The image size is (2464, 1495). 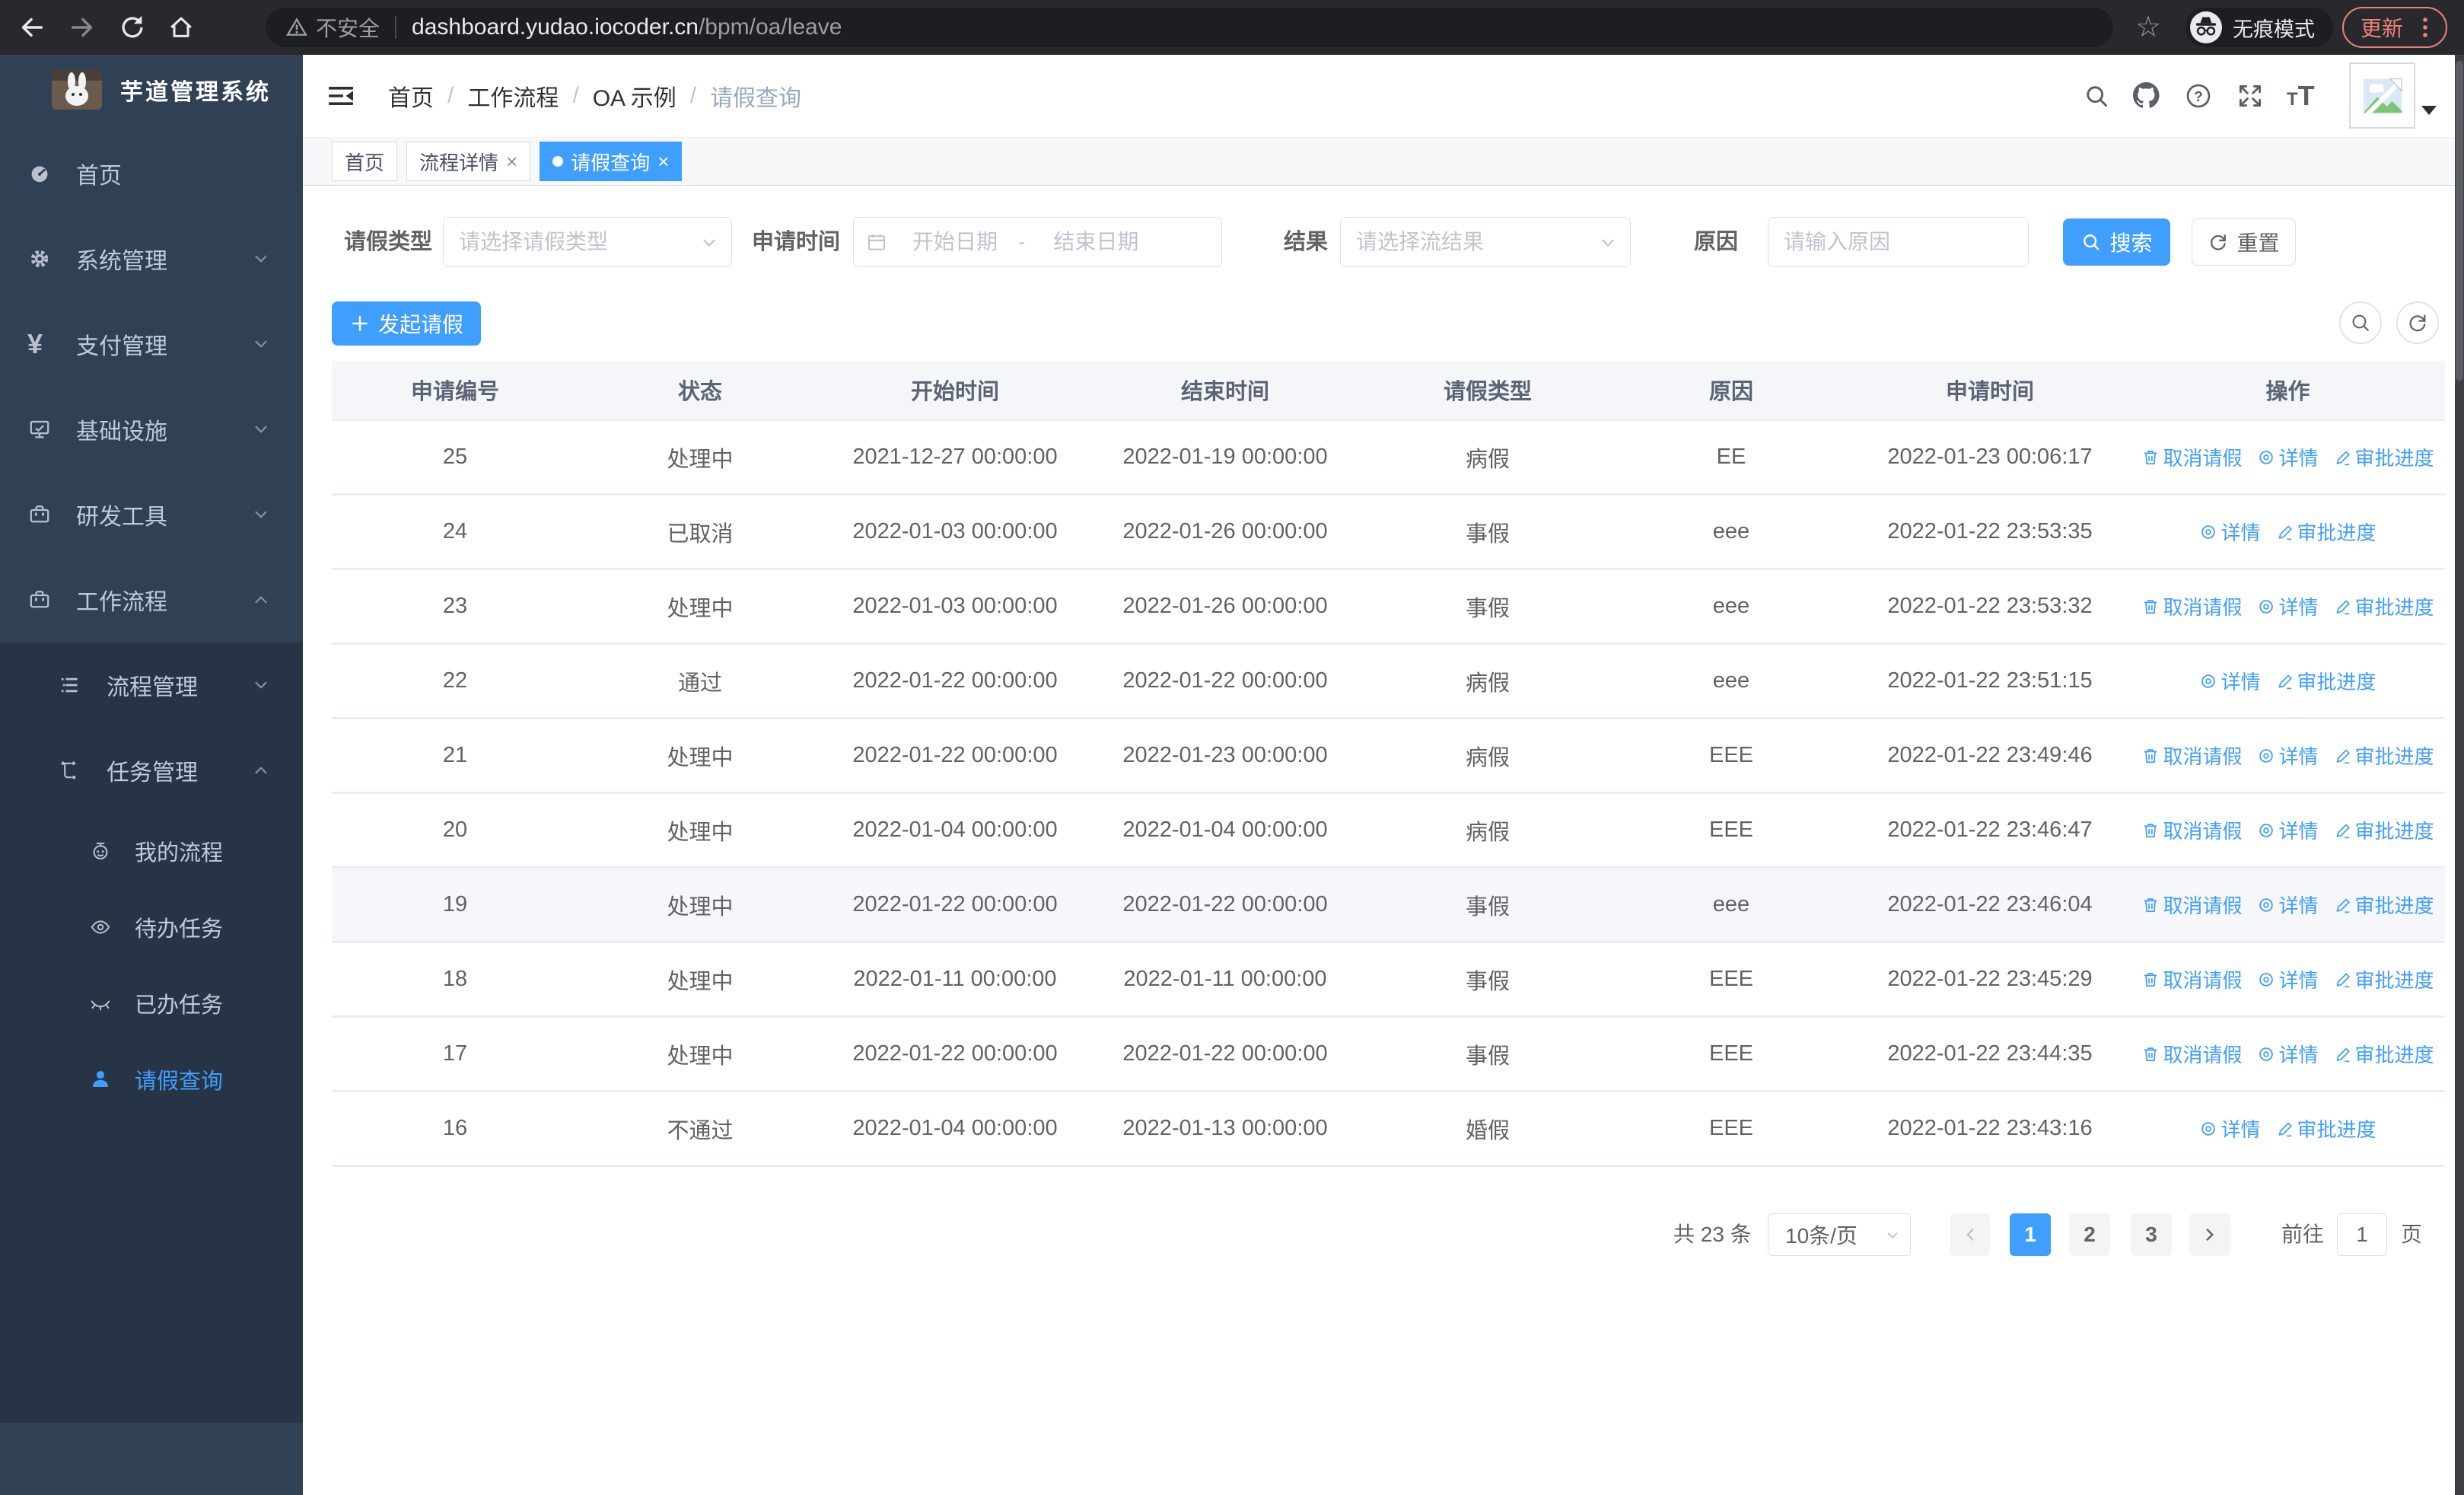 What do you see at coordinates (2417, 323) in the screenshot?
I see `refresh-table-button` at bounding box center [2417, 323].